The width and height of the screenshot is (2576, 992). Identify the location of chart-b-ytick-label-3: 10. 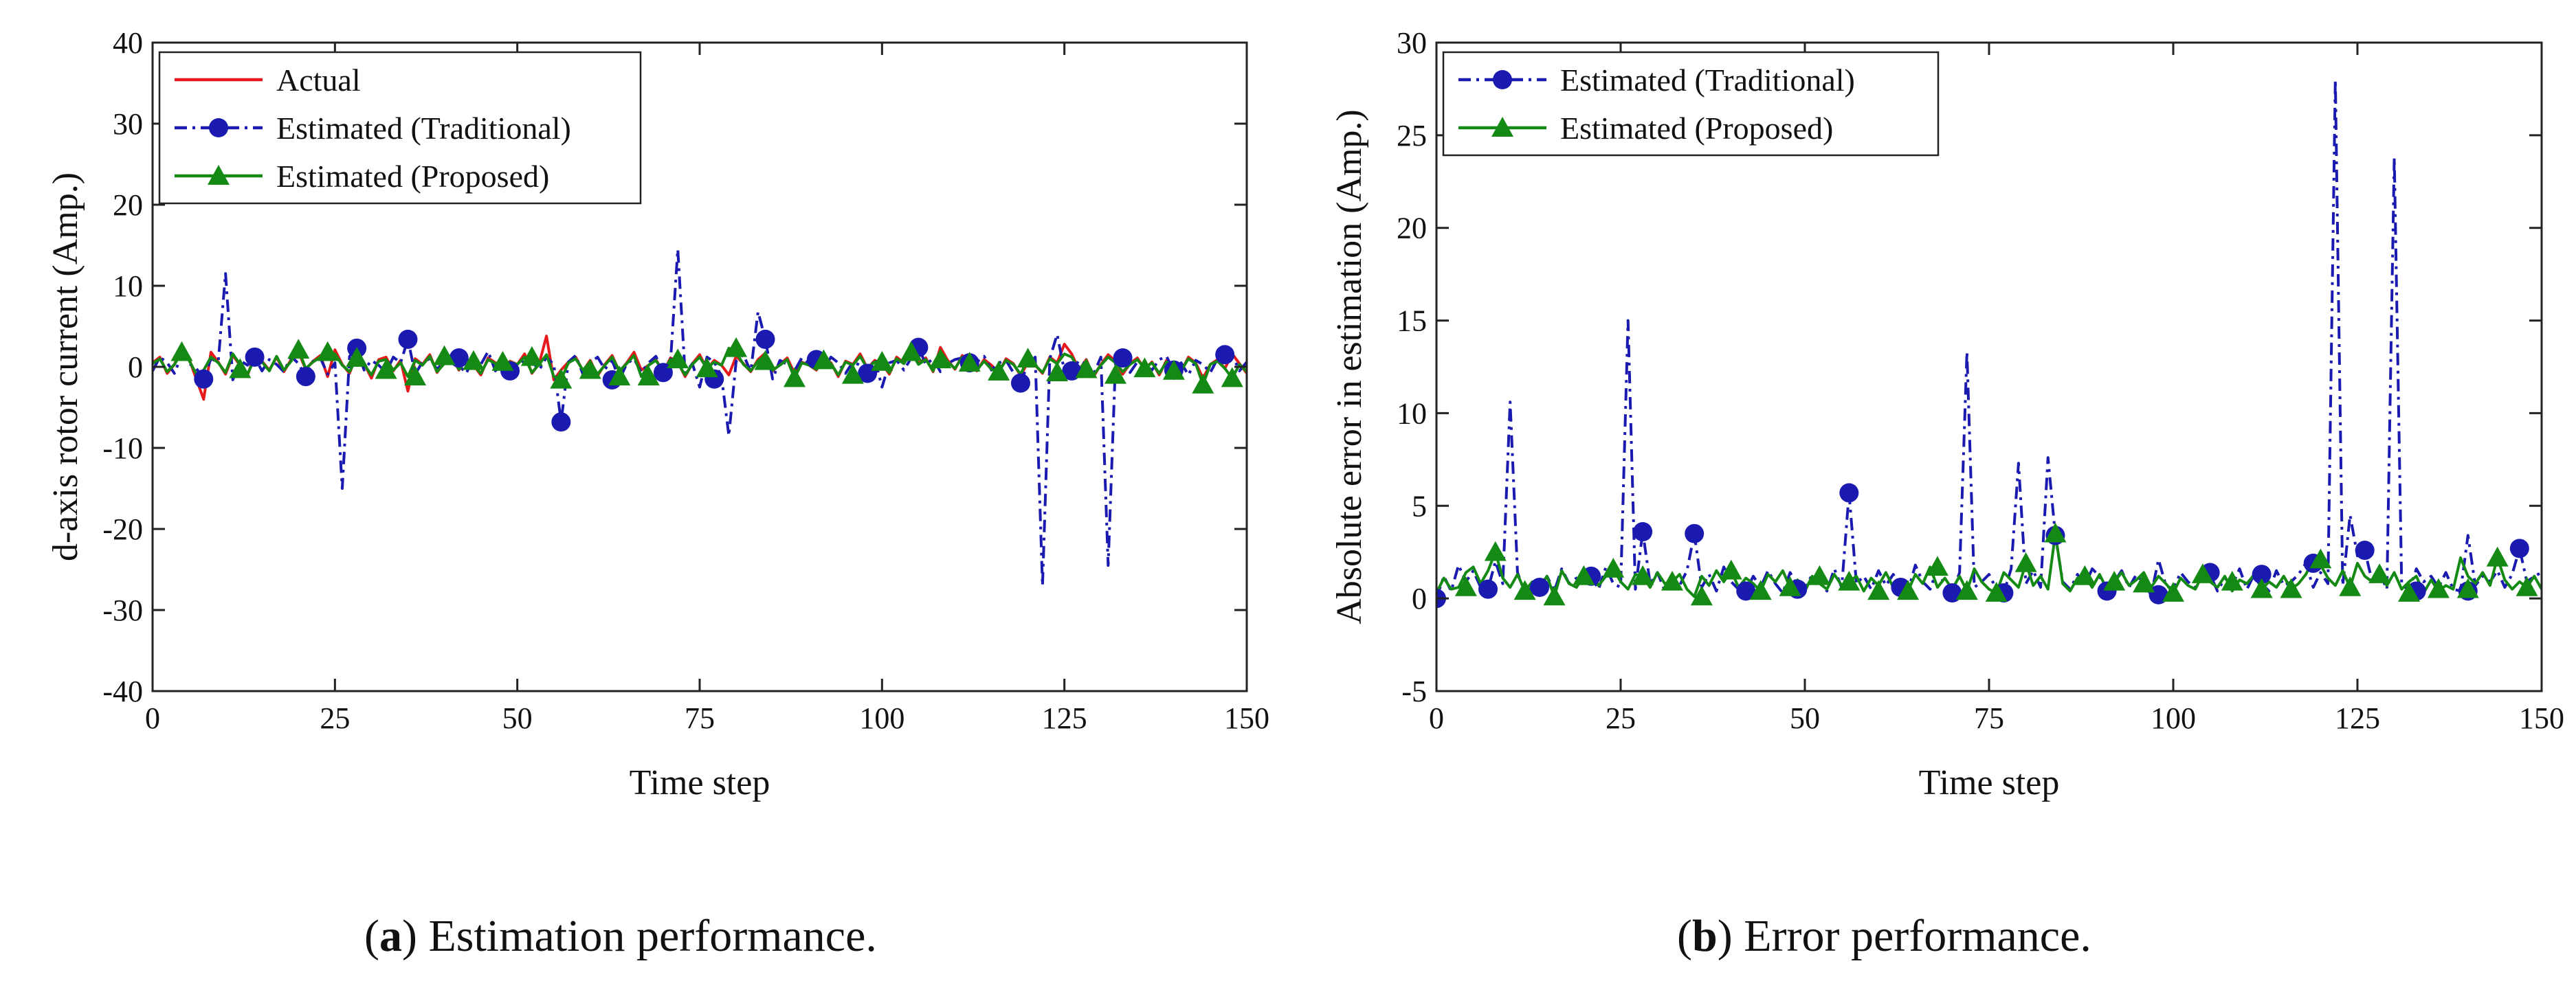
(1412, 413).